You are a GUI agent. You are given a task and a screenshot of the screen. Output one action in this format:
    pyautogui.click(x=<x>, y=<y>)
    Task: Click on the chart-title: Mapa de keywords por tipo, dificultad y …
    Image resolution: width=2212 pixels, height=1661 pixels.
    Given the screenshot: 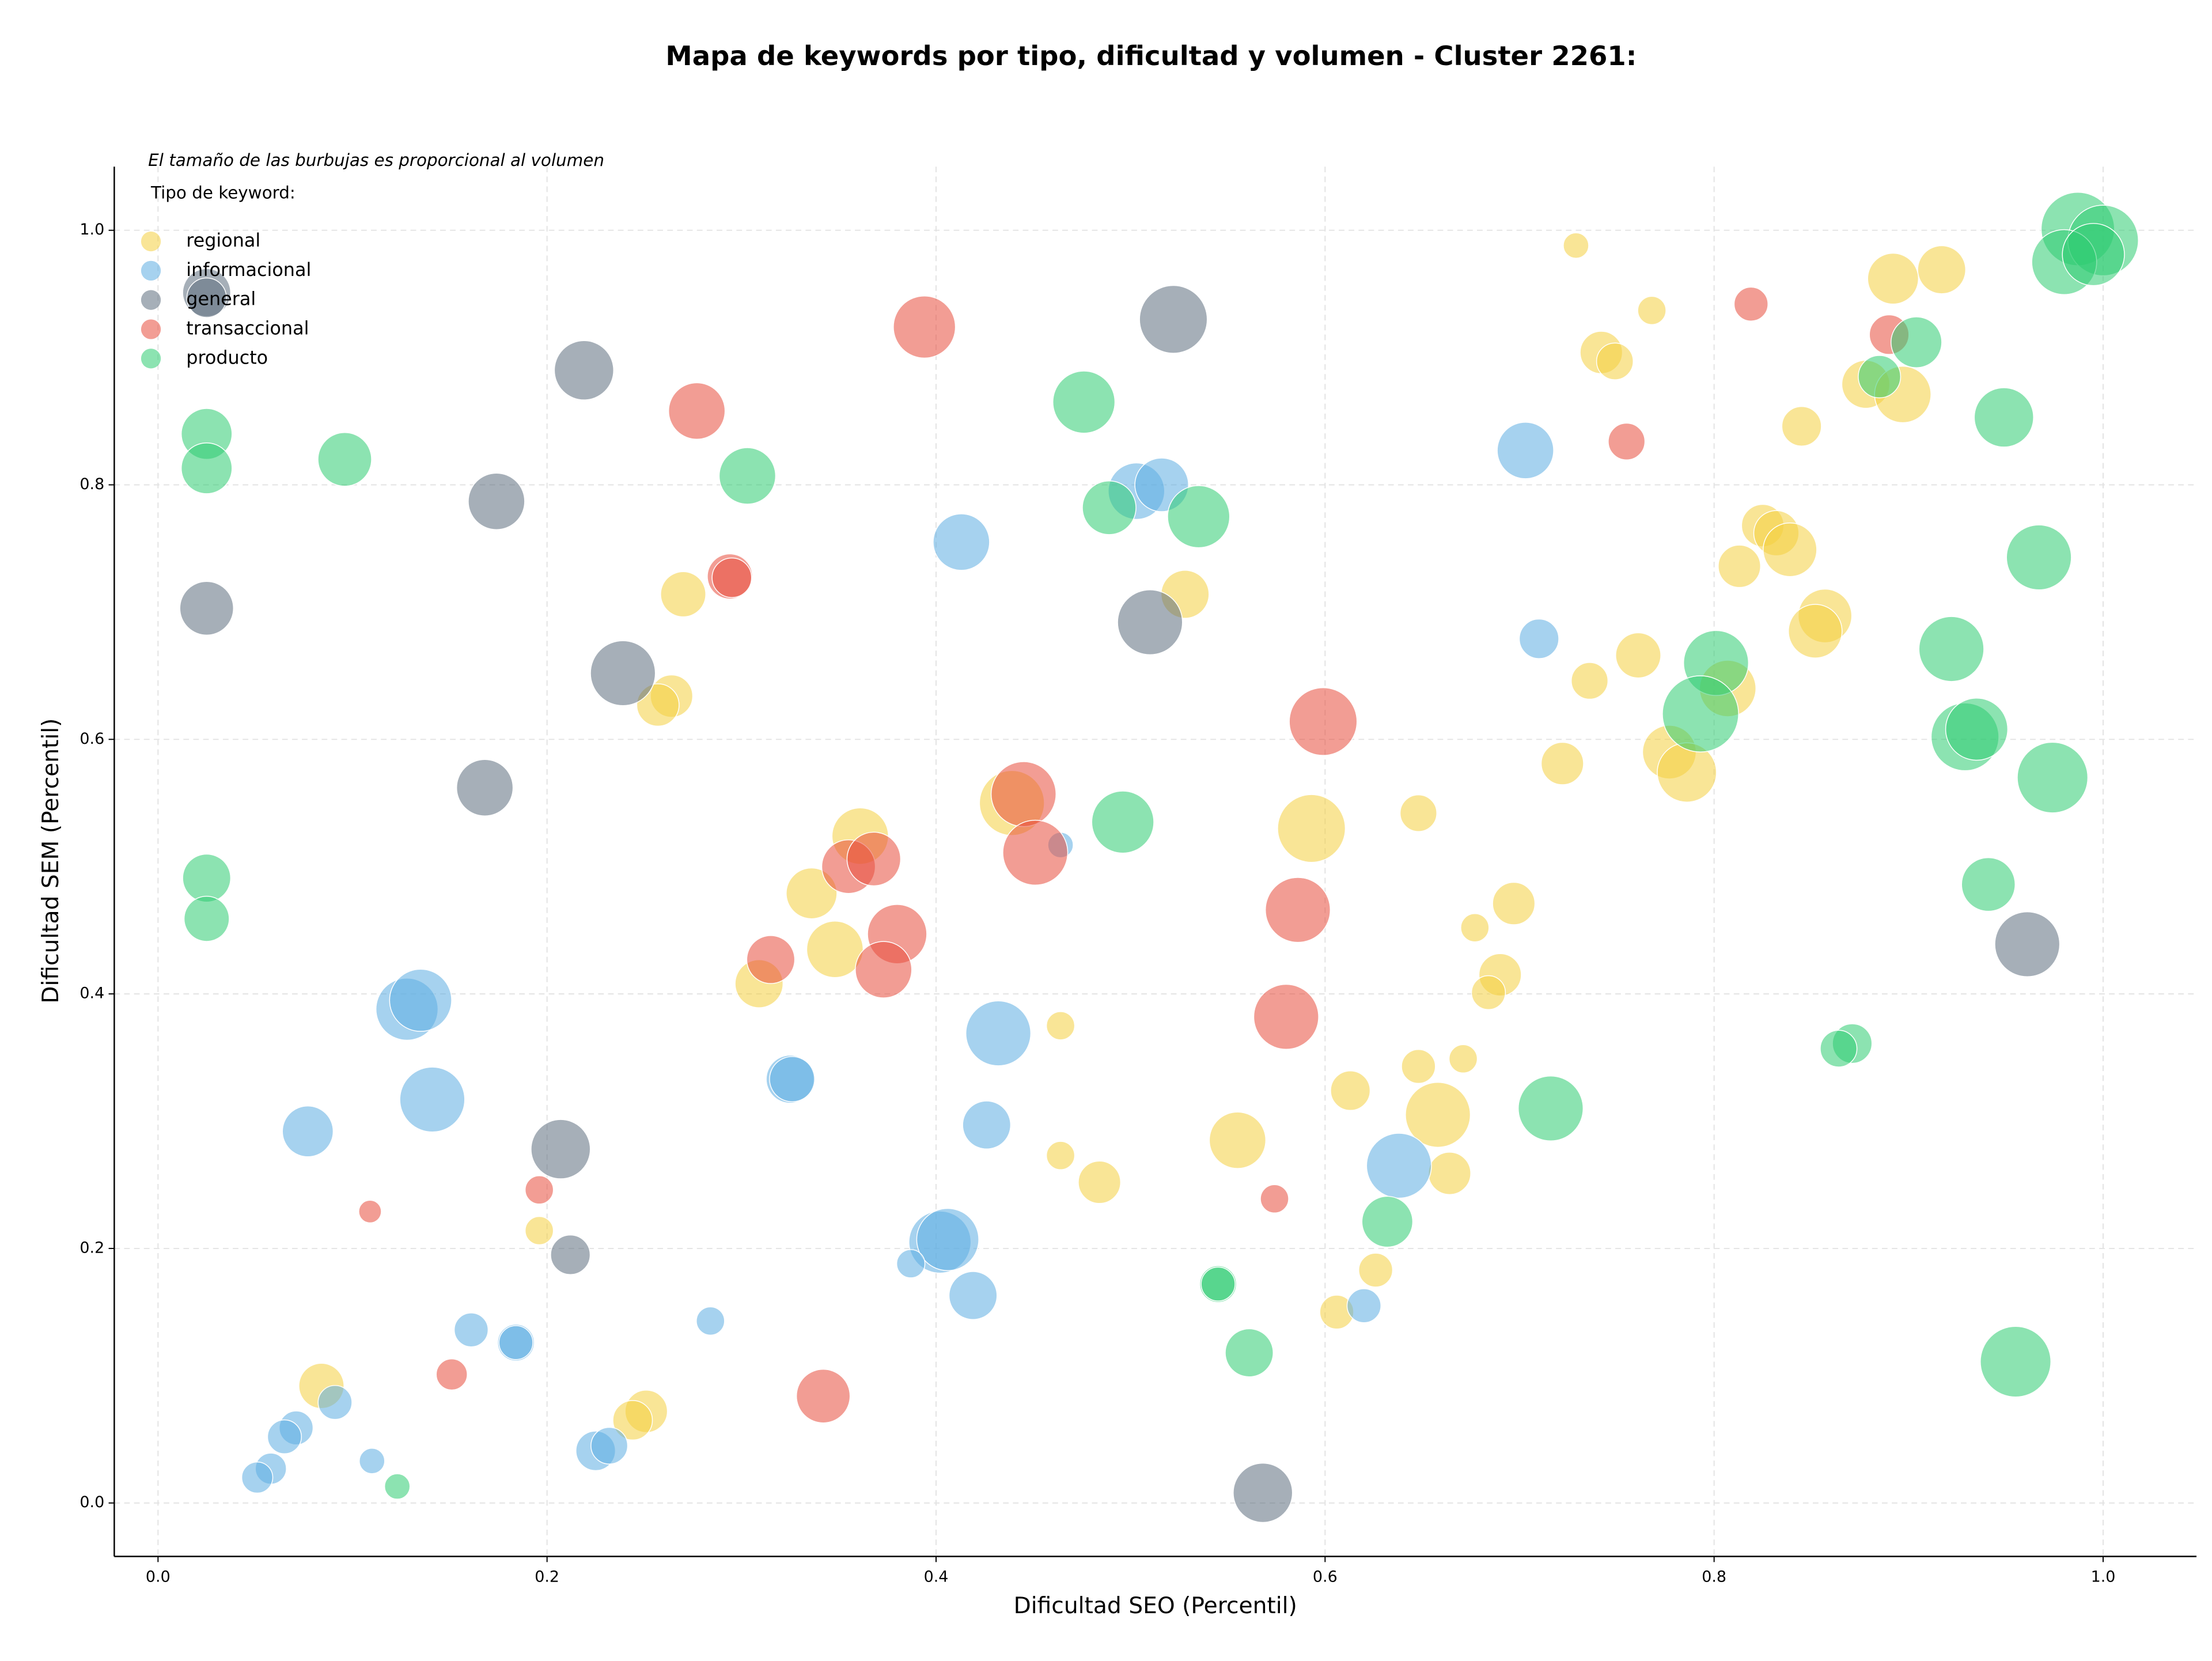 What is the action you would take?
    pyautogui.click(x=1151, y=55)
    